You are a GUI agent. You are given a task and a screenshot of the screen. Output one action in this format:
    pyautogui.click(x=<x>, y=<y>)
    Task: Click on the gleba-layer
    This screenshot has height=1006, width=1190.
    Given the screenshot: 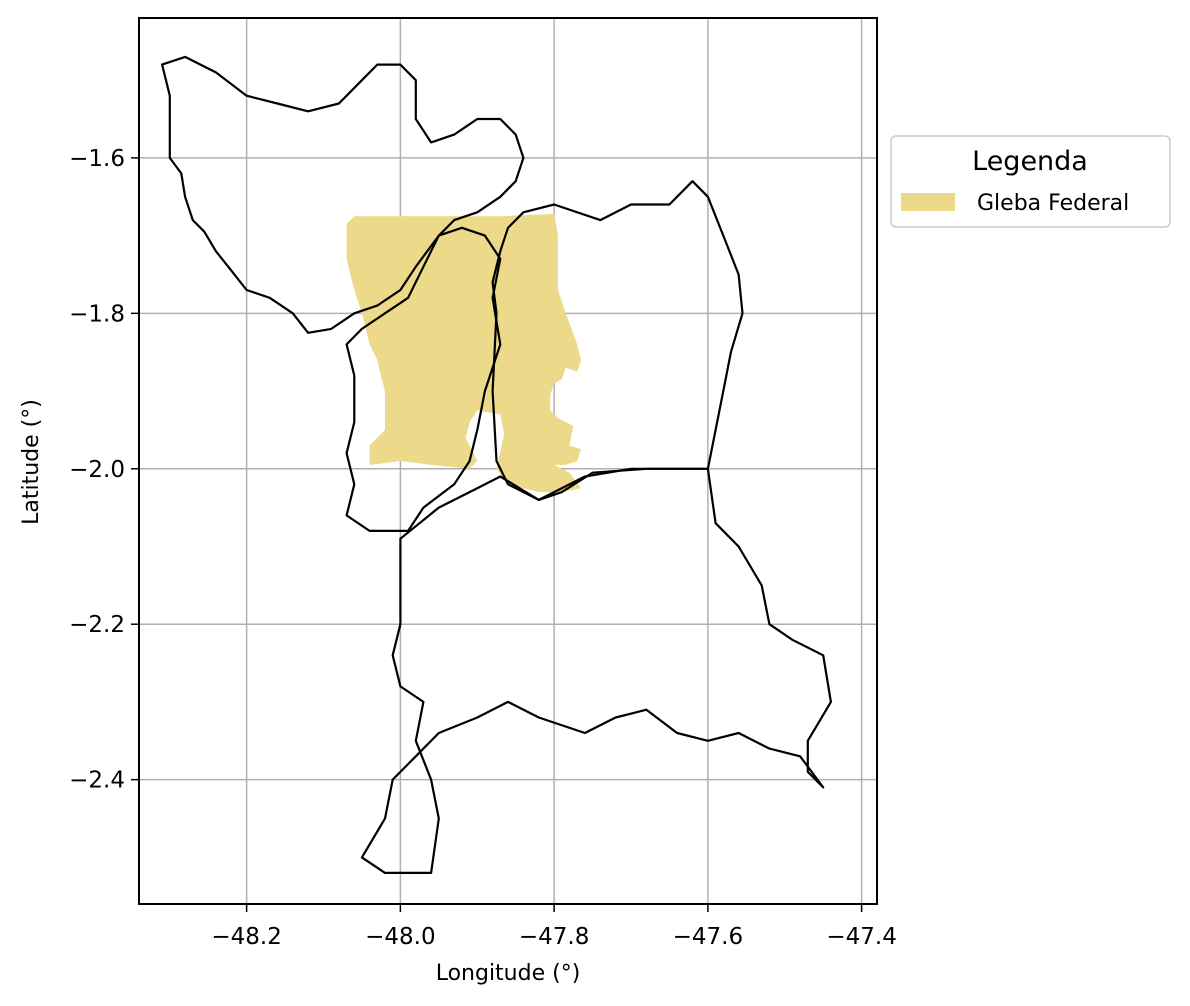 What is the action you would take?
    pyautogui.click(x=463, y=353)
    